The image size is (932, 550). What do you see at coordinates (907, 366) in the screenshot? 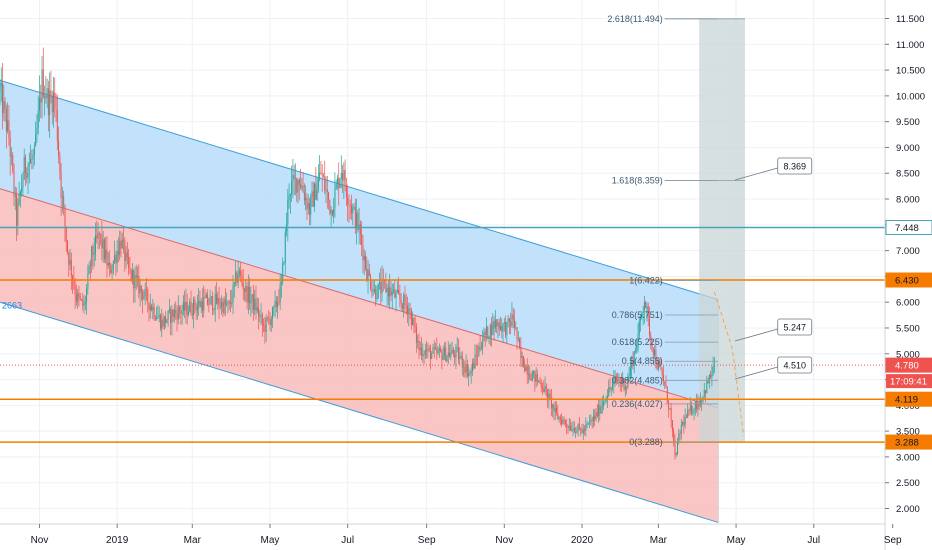
I see `price-badge-label: 4.780` at bounding box center [907, 366].